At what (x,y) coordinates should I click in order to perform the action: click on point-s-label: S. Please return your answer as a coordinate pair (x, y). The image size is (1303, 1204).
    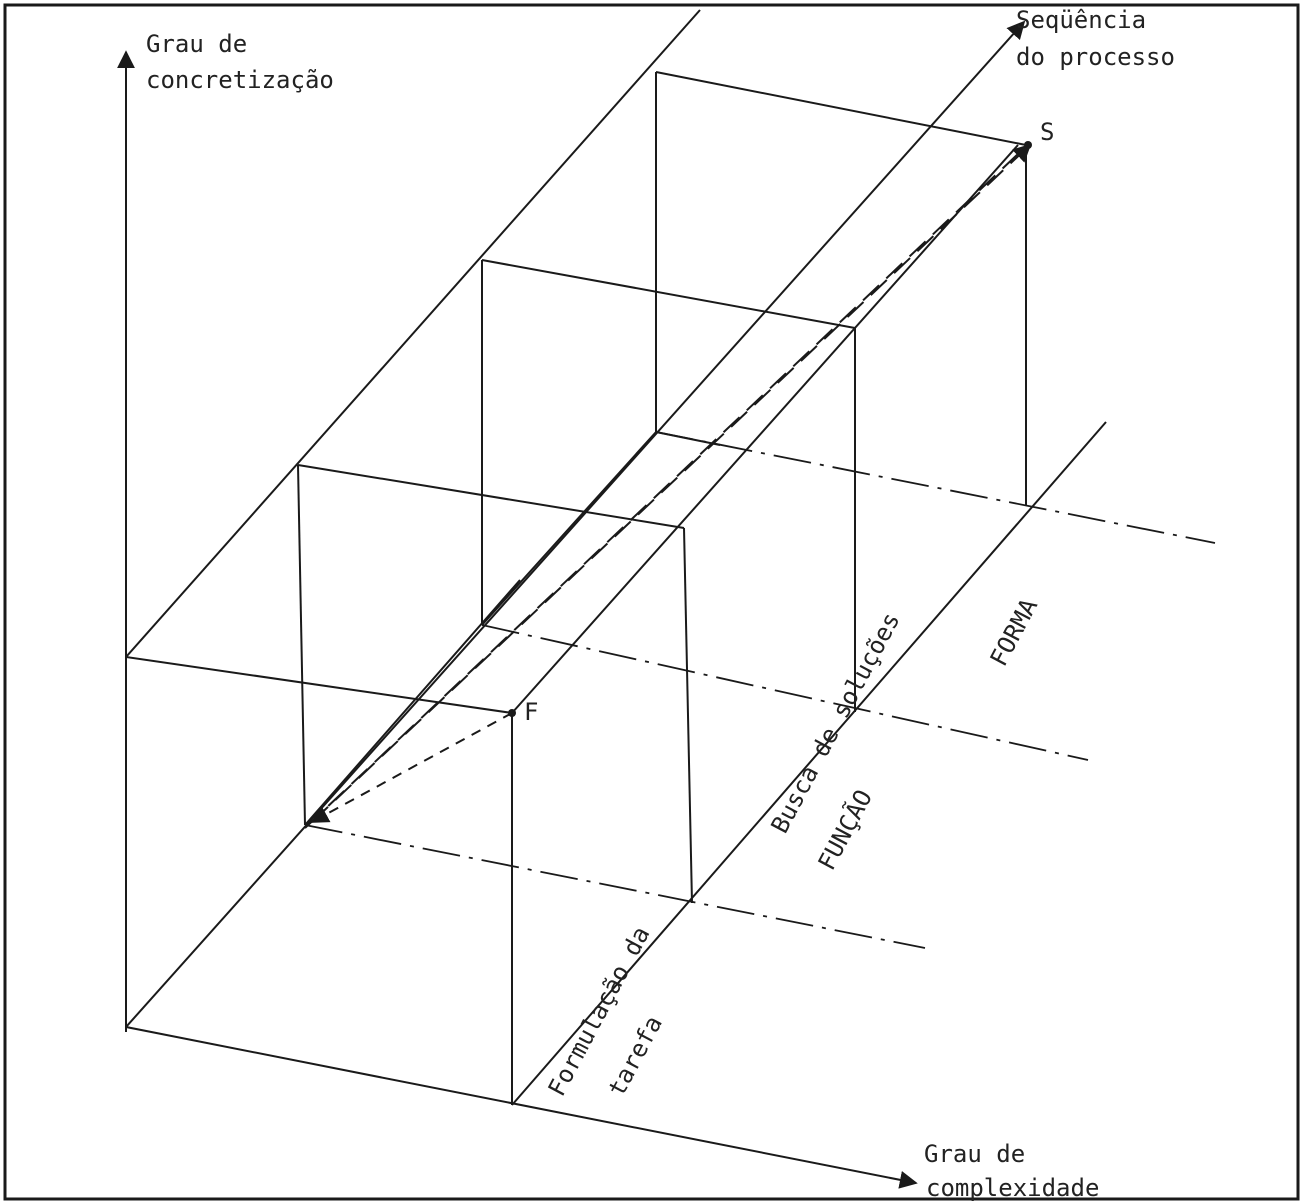
    Looking at the image, I should click on (1047, 132).